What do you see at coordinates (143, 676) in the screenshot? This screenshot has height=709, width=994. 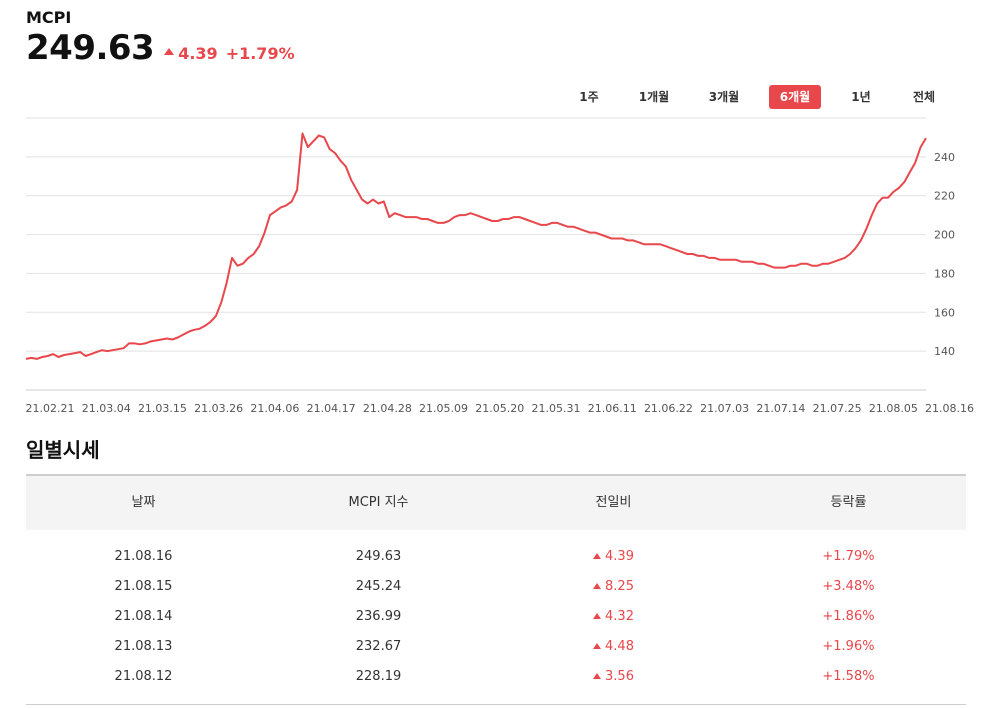 I see `cell-date: 21.08.12` at bounding box center [143, 676].